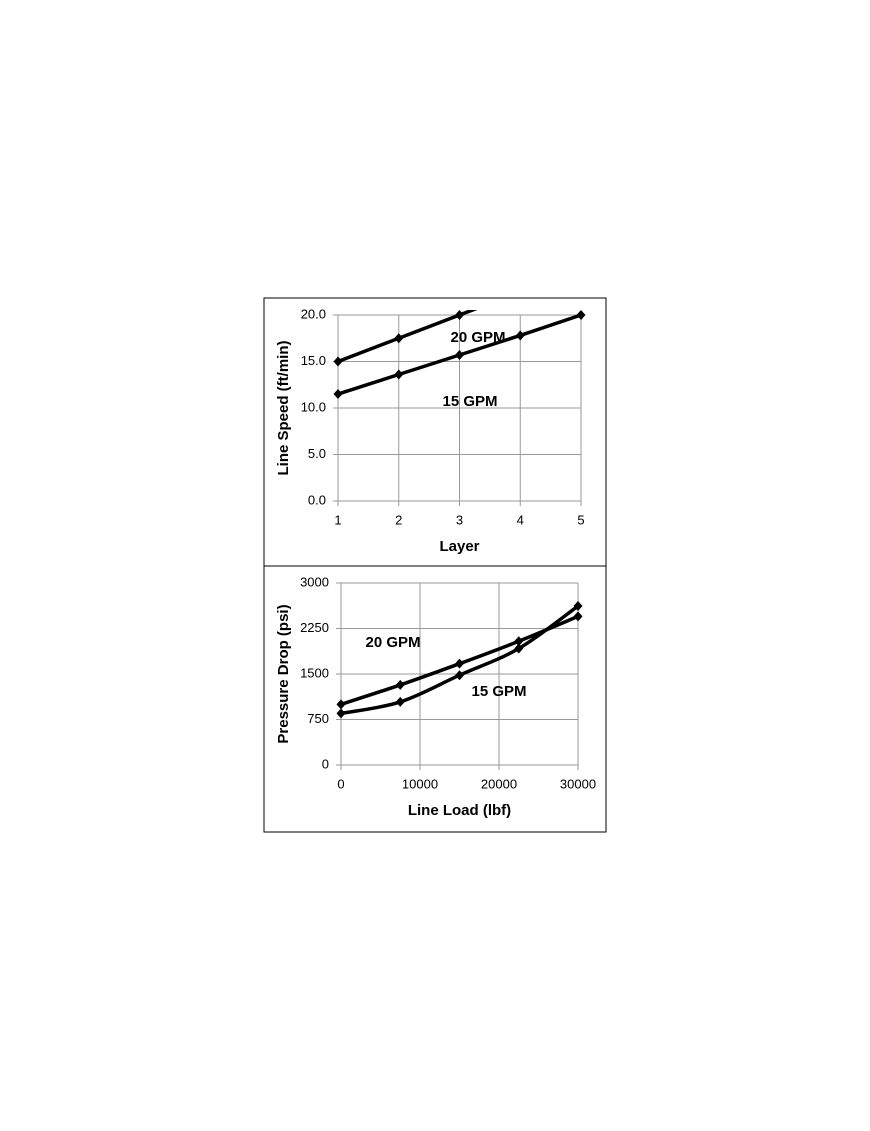 The height and width of the screenshot is (1131, 870). What do you see at coordinates (314, 672) in the screenshot?
I see `y-tick-label: 1500` at bounding box center [314, 672].